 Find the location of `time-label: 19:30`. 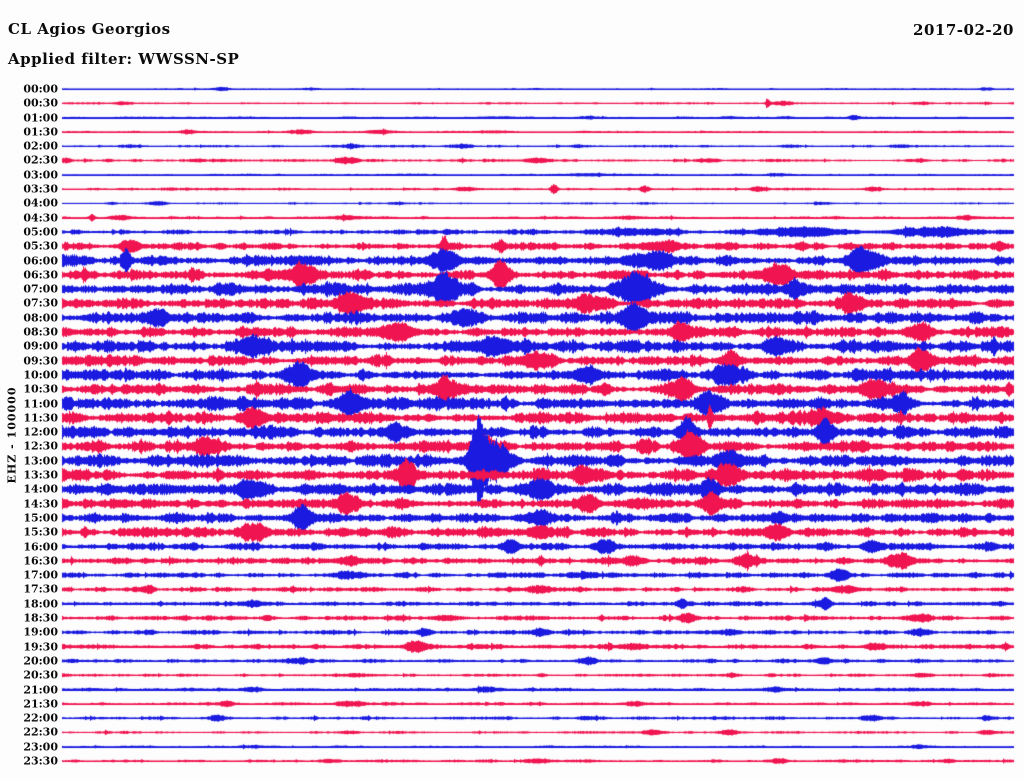

time-label: 19:30 is located at coordinates (40, 647).